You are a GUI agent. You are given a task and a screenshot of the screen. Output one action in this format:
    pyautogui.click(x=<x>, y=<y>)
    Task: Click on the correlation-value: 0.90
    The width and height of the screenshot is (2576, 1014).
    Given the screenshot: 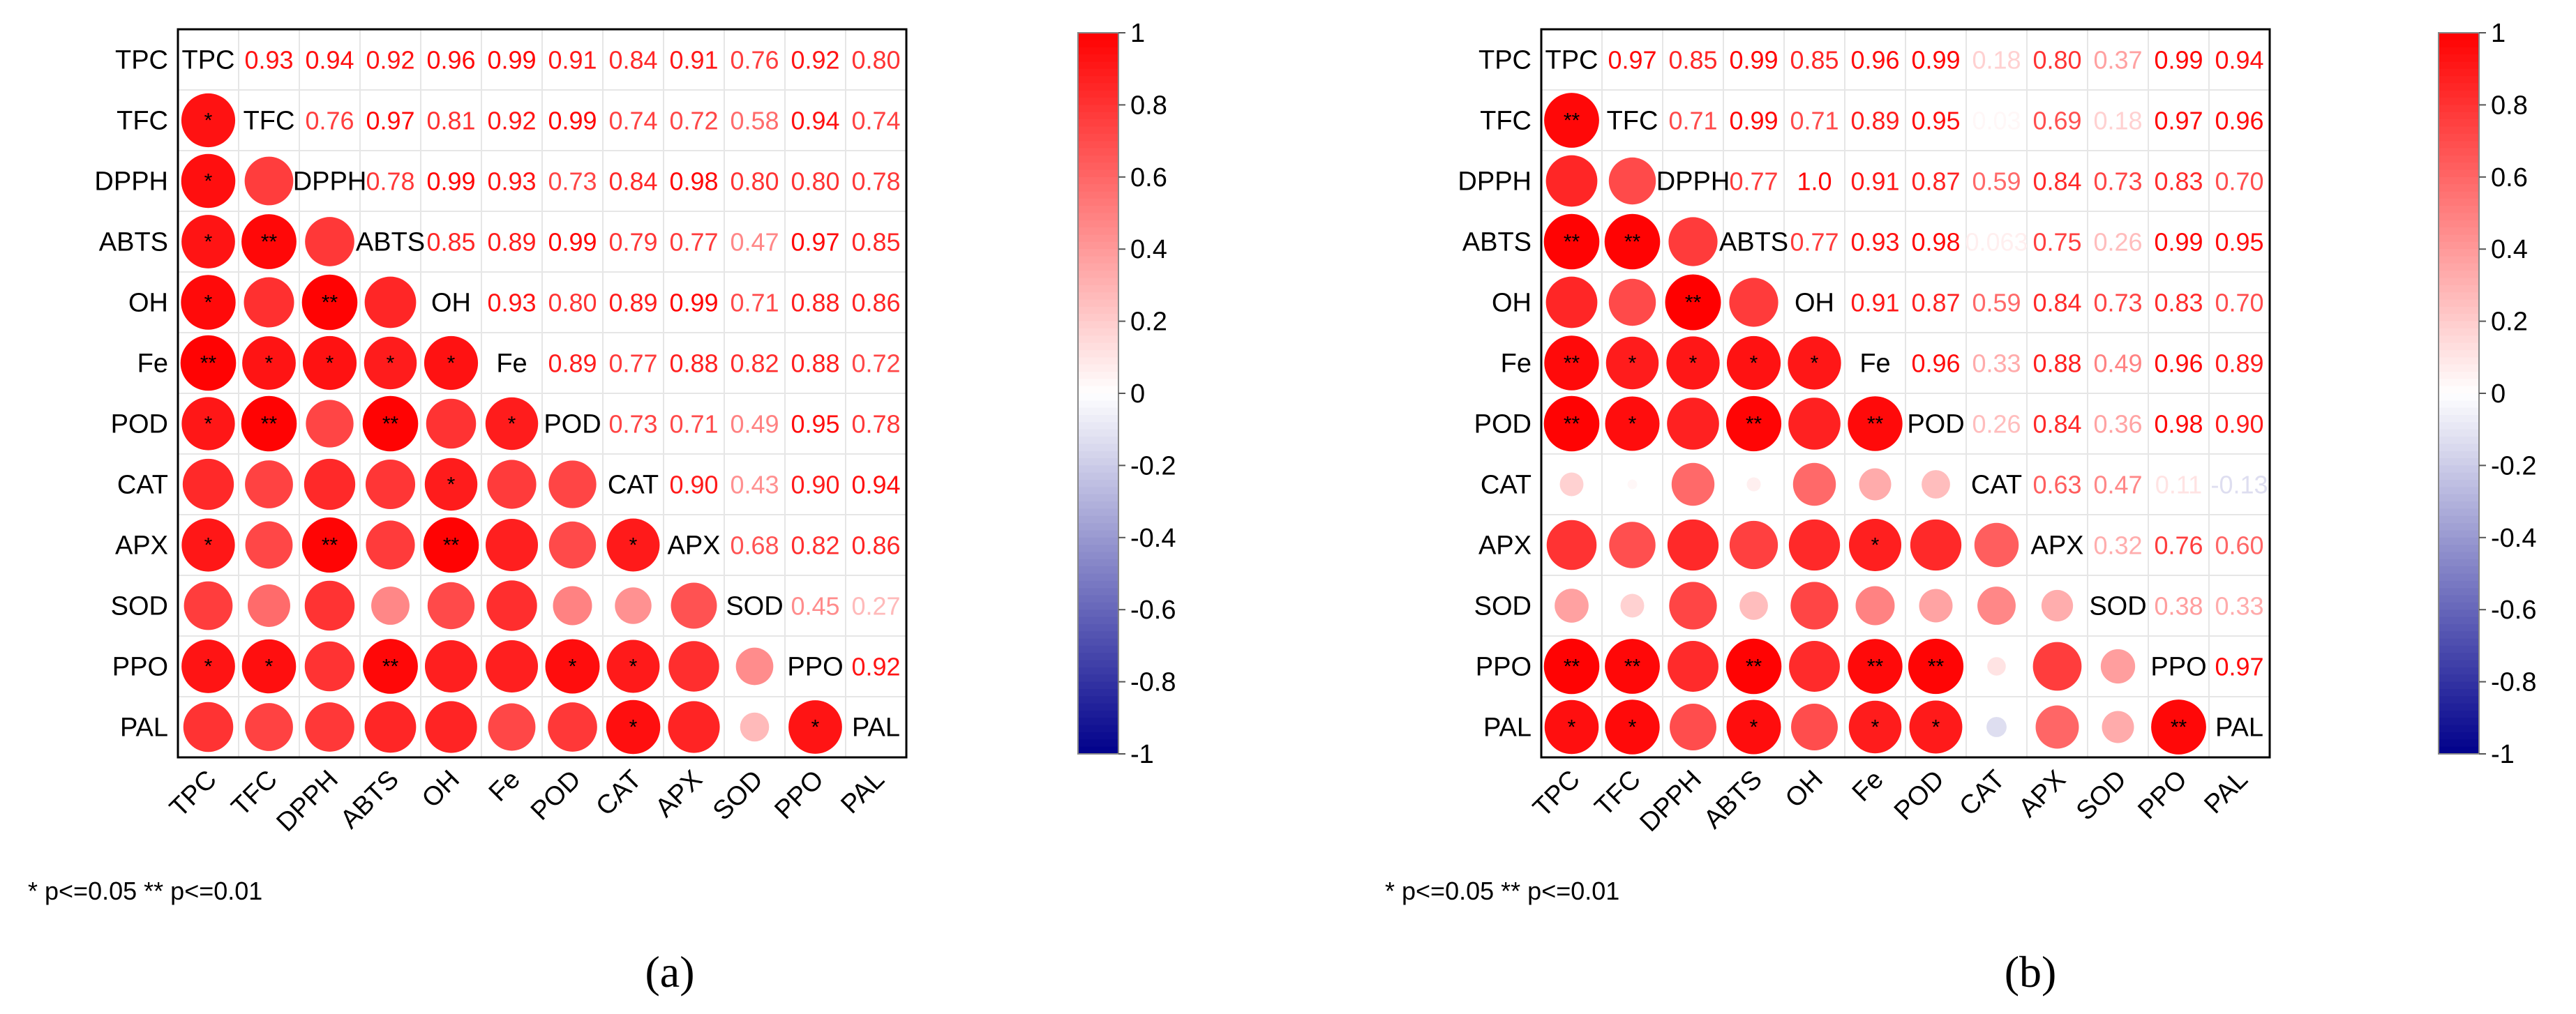 What is the action you would take?
    pyautogui.click(x=2239, y=424)
    